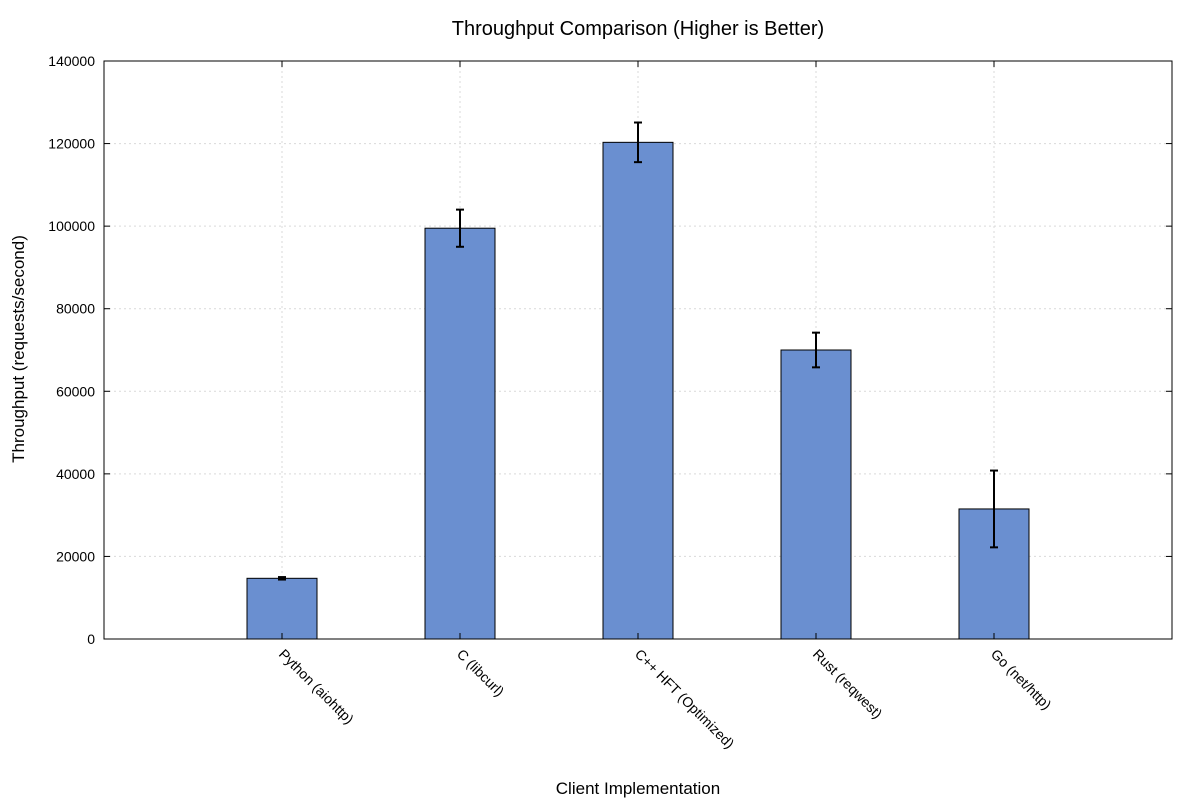  Describe the element at coordinates (18, 349) in the screenshot. I see `y-axis-title: Throughput (requests/second)` at that location.